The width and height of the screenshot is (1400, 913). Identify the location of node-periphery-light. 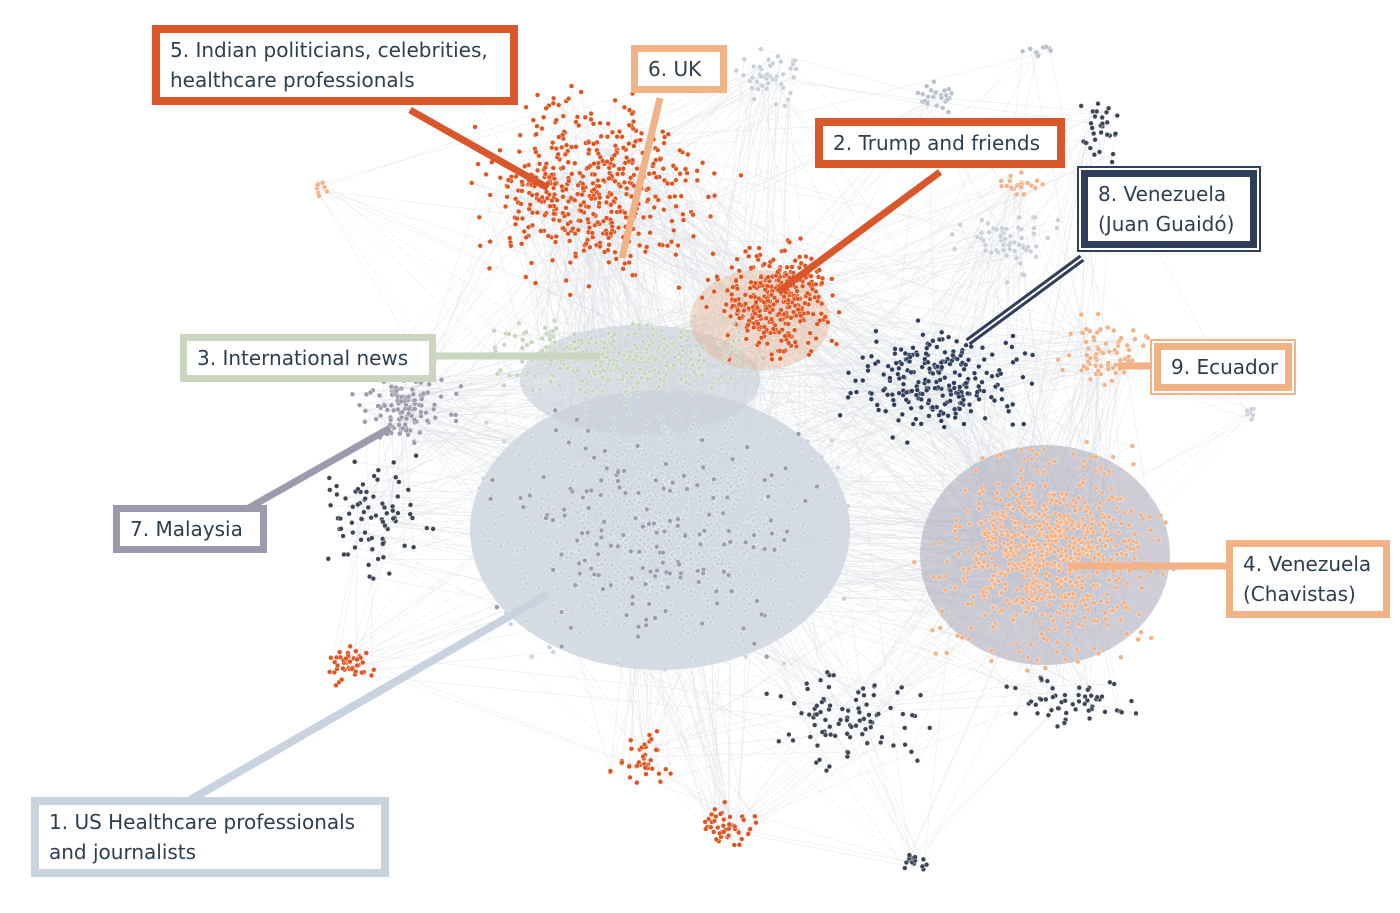
(1019, 217).